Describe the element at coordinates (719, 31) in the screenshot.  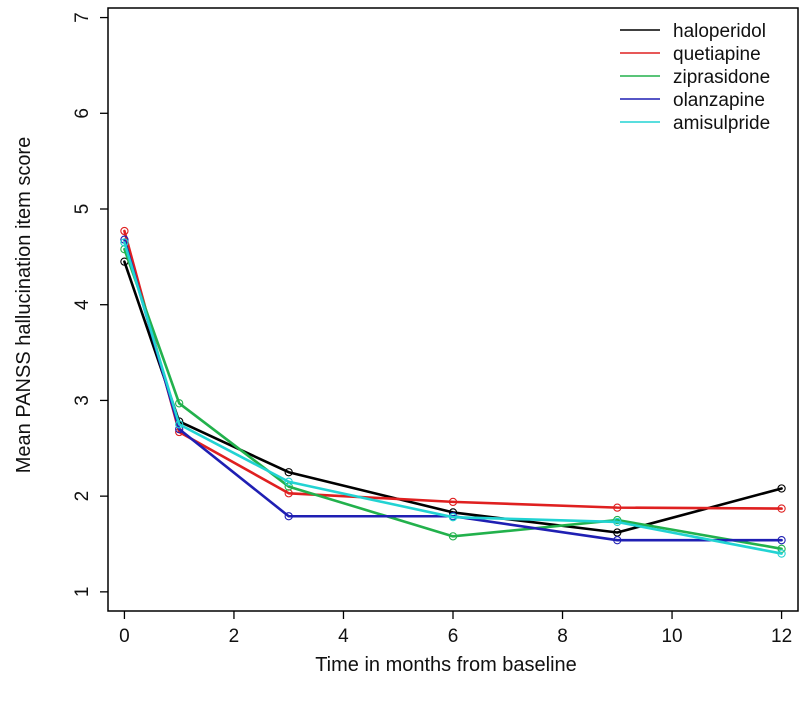
I see `legend-label: haloperidol` at that location.